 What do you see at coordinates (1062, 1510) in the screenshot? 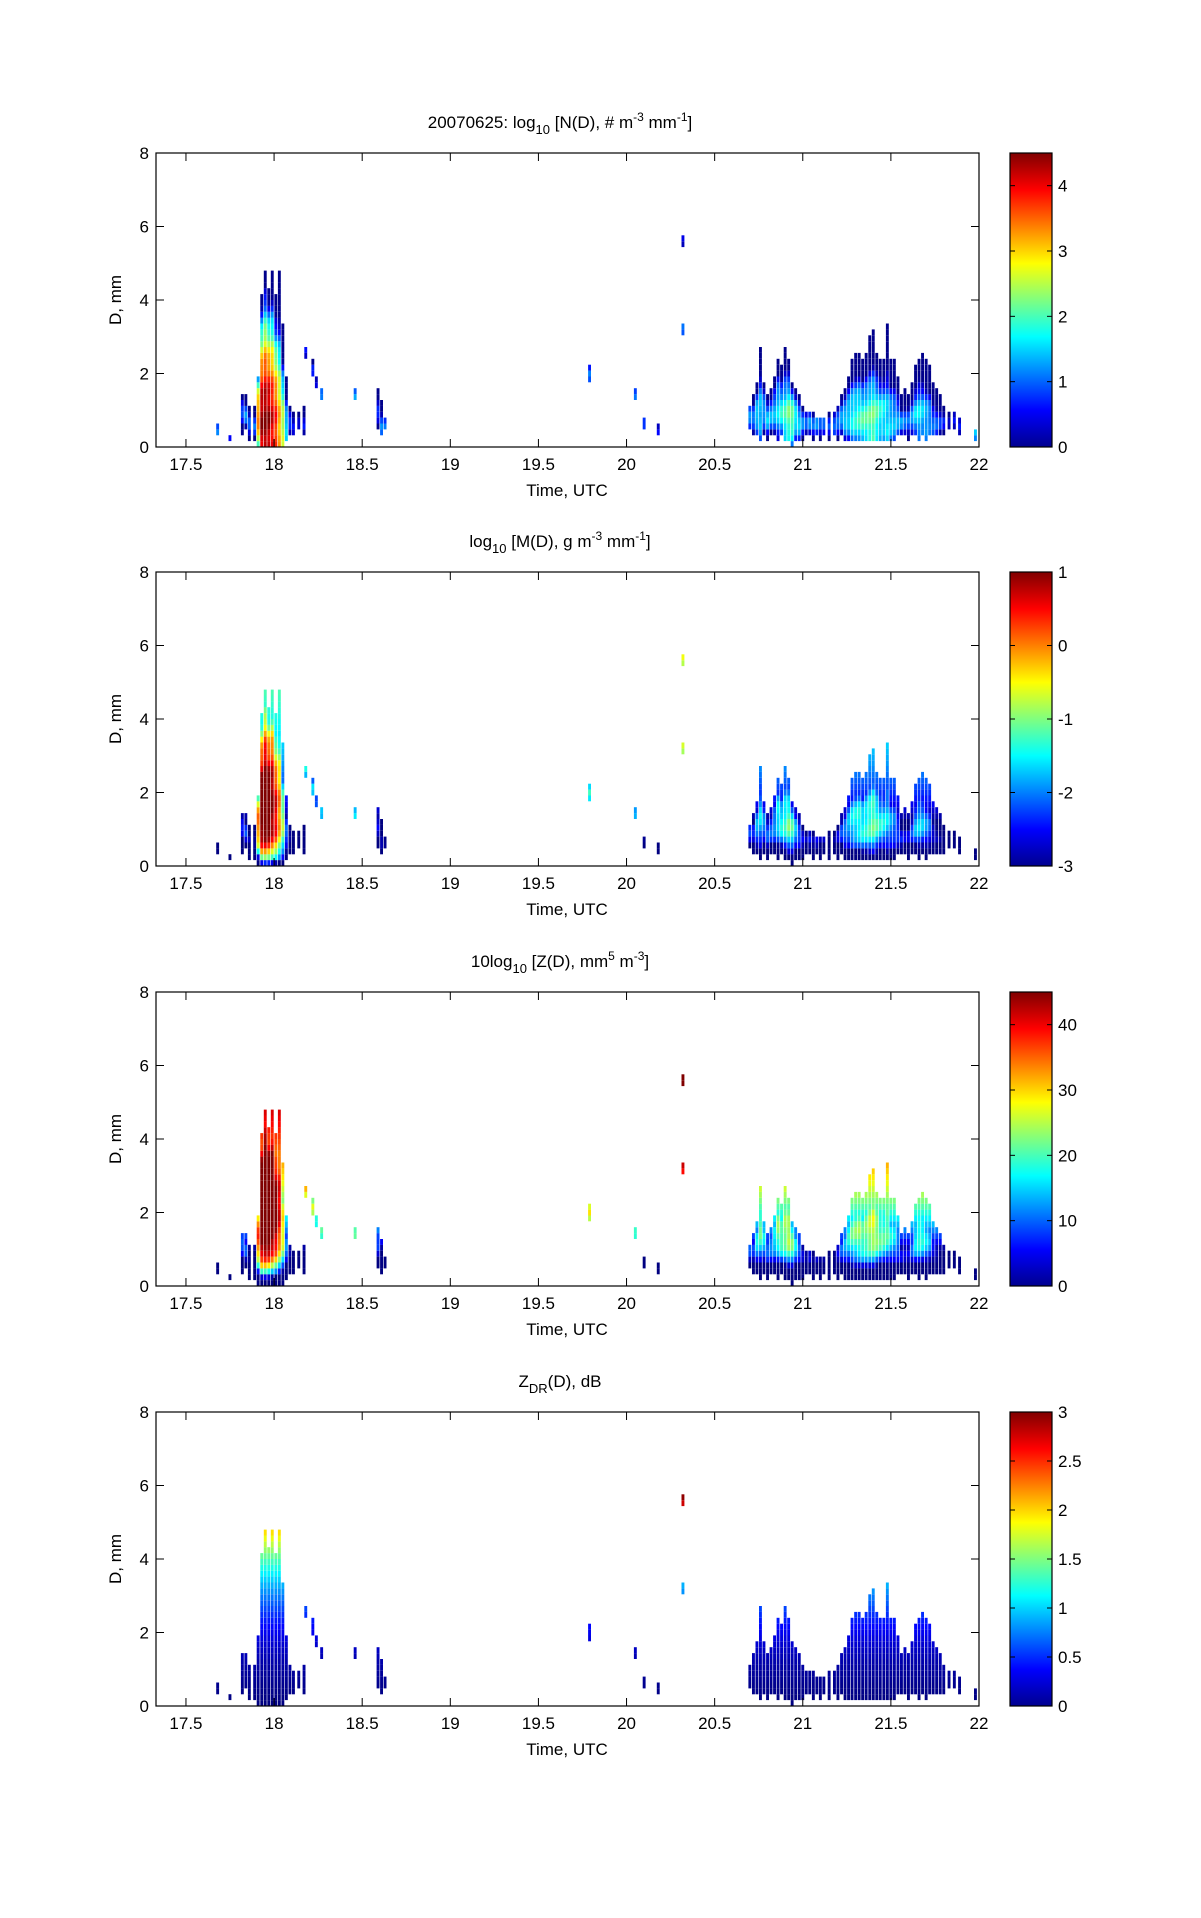
I see `colorbar-tick-label: 2` at bounding box center [1062, 1510].